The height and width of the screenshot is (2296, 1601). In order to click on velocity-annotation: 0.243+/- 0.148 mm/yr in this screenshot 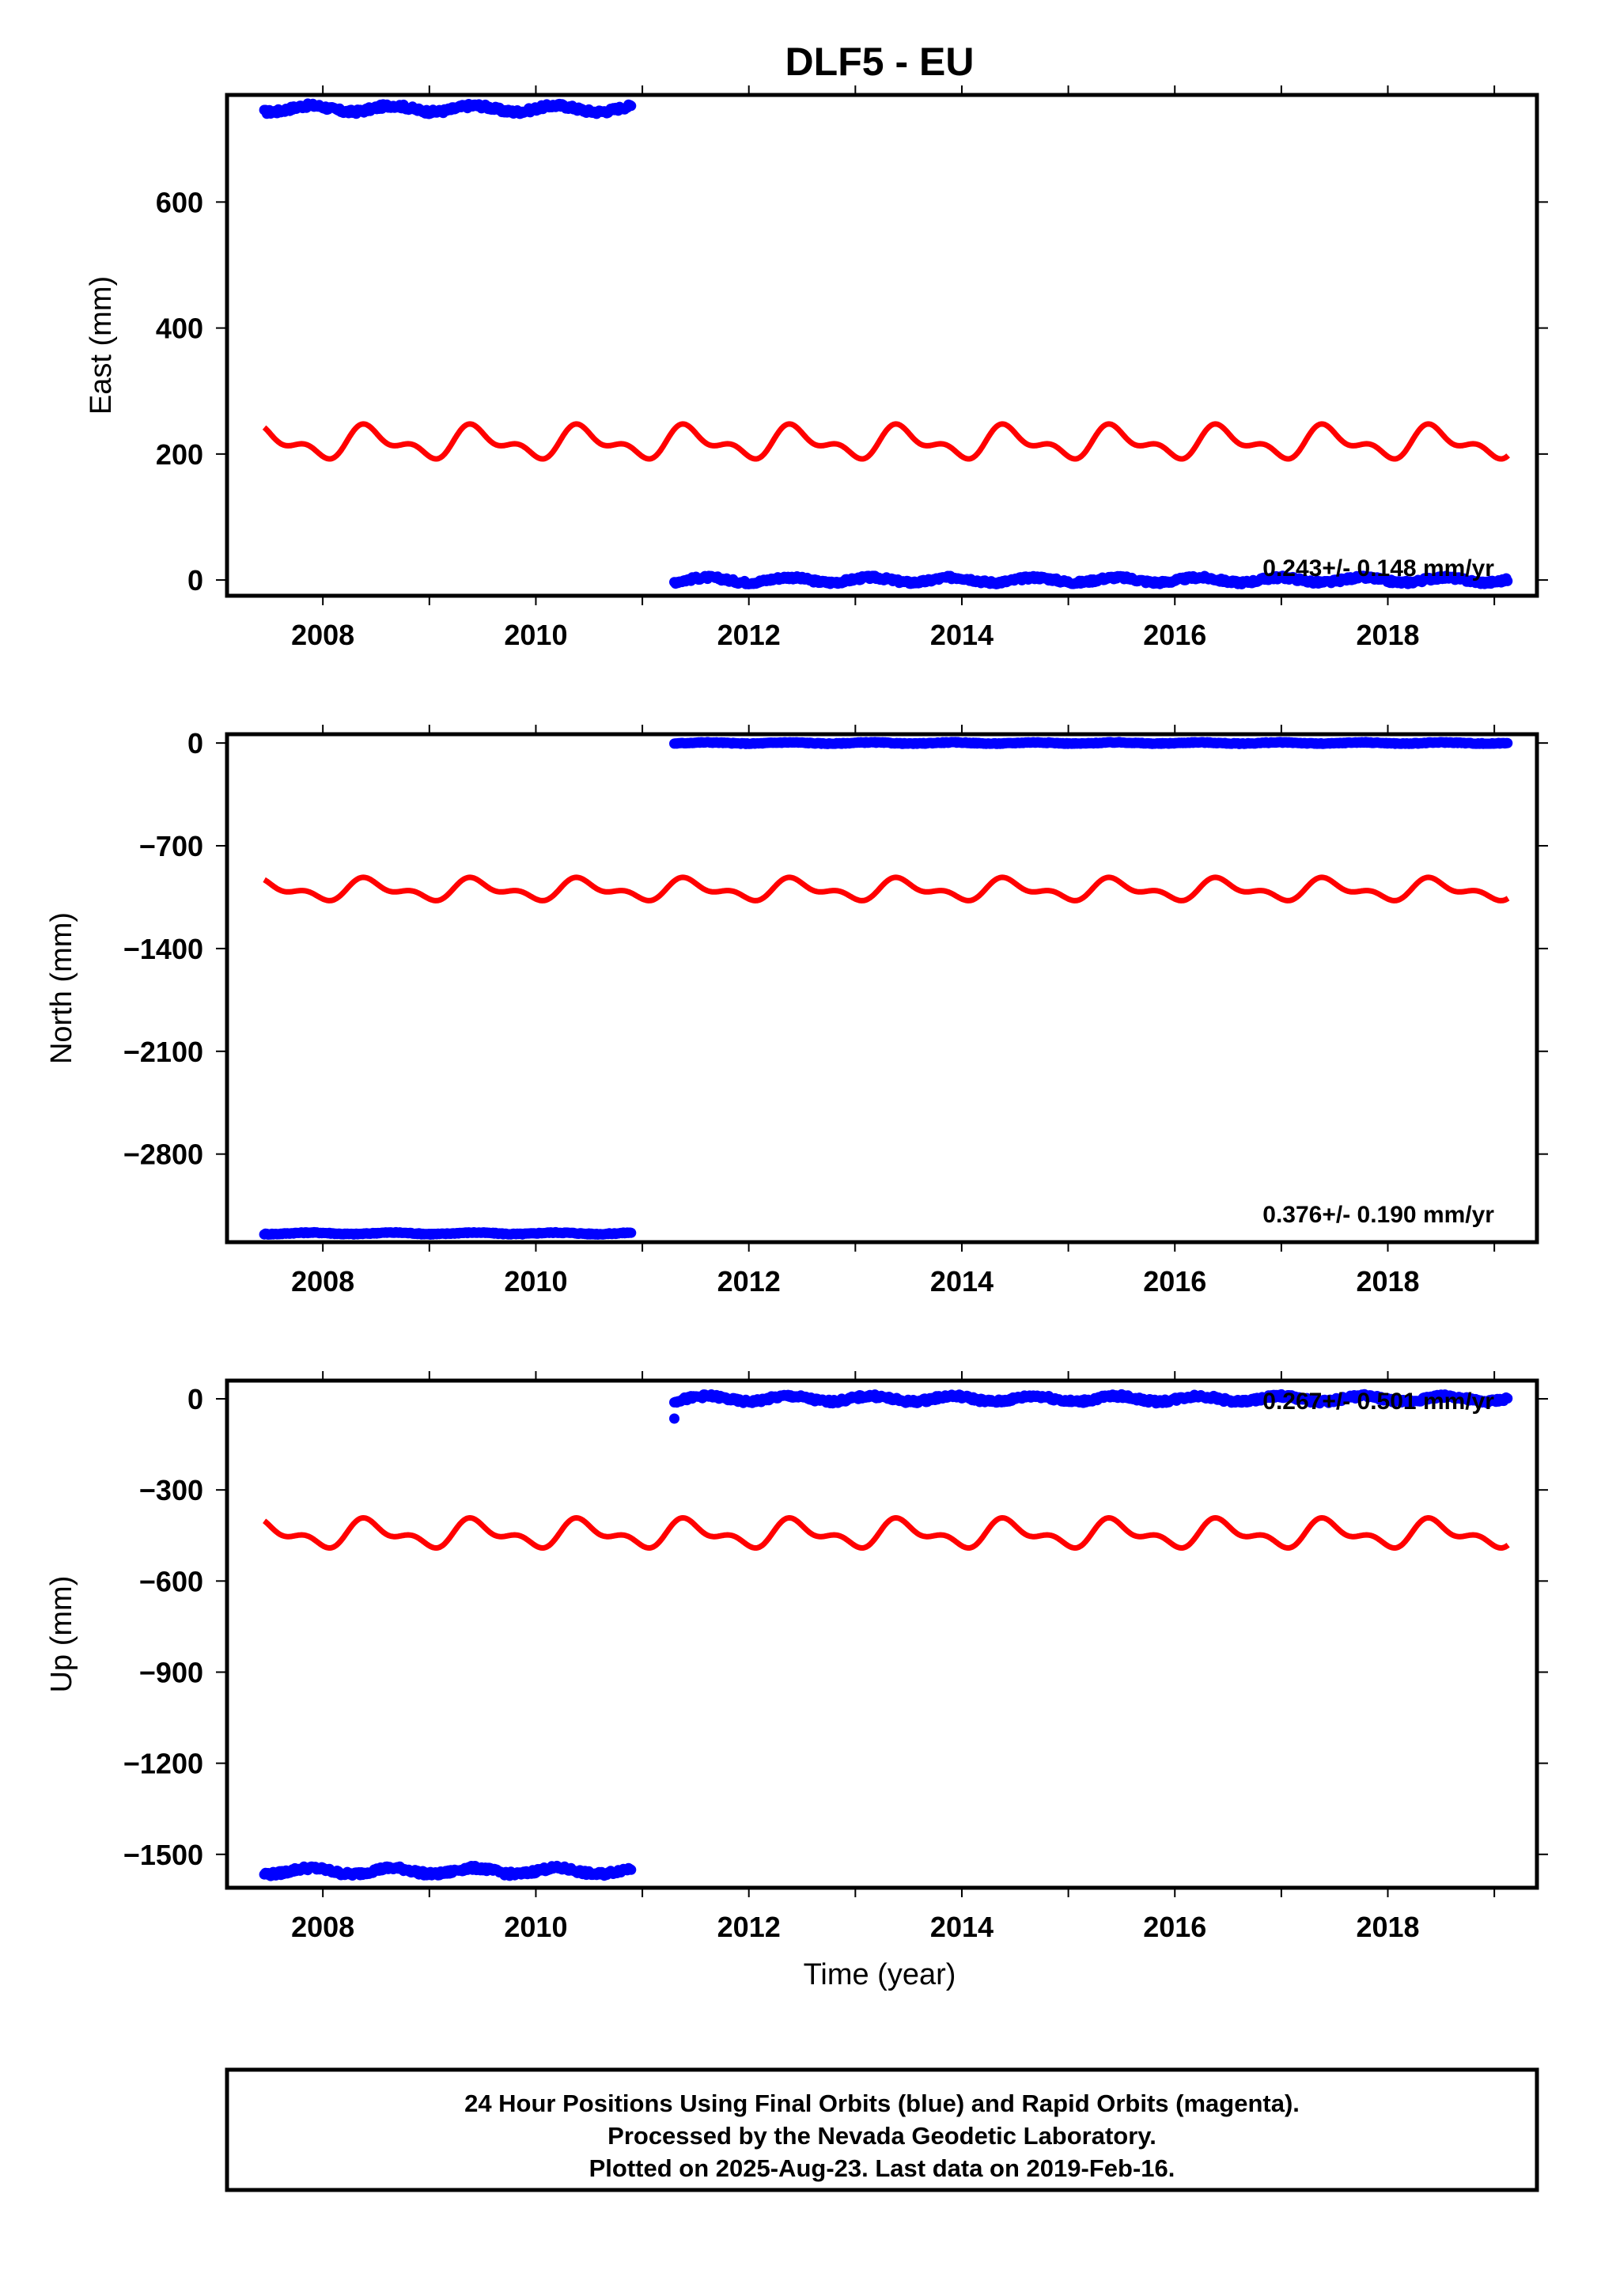, I will do `click(1378, 568)`.